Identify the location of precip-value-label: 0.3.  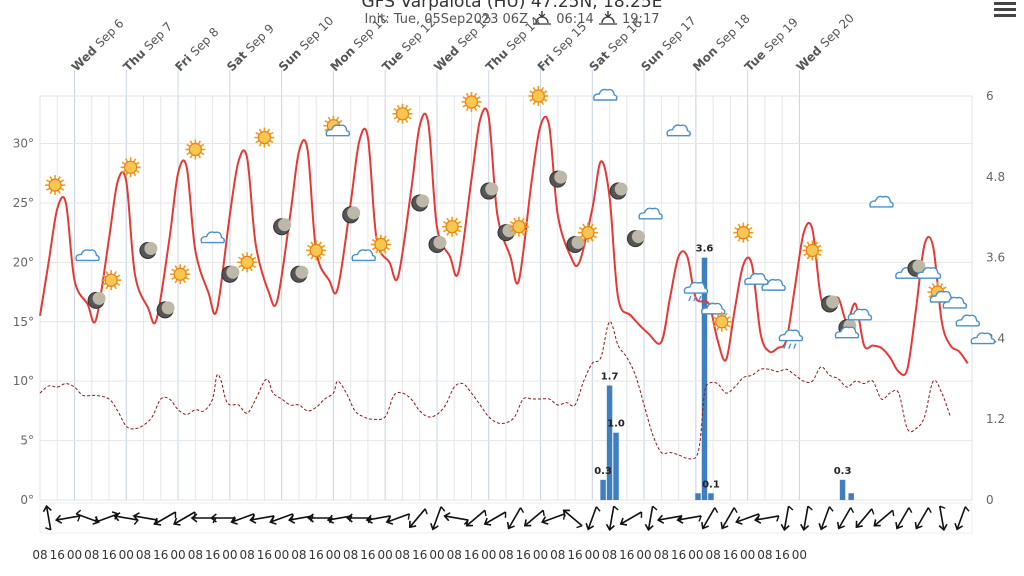
(843, 471).